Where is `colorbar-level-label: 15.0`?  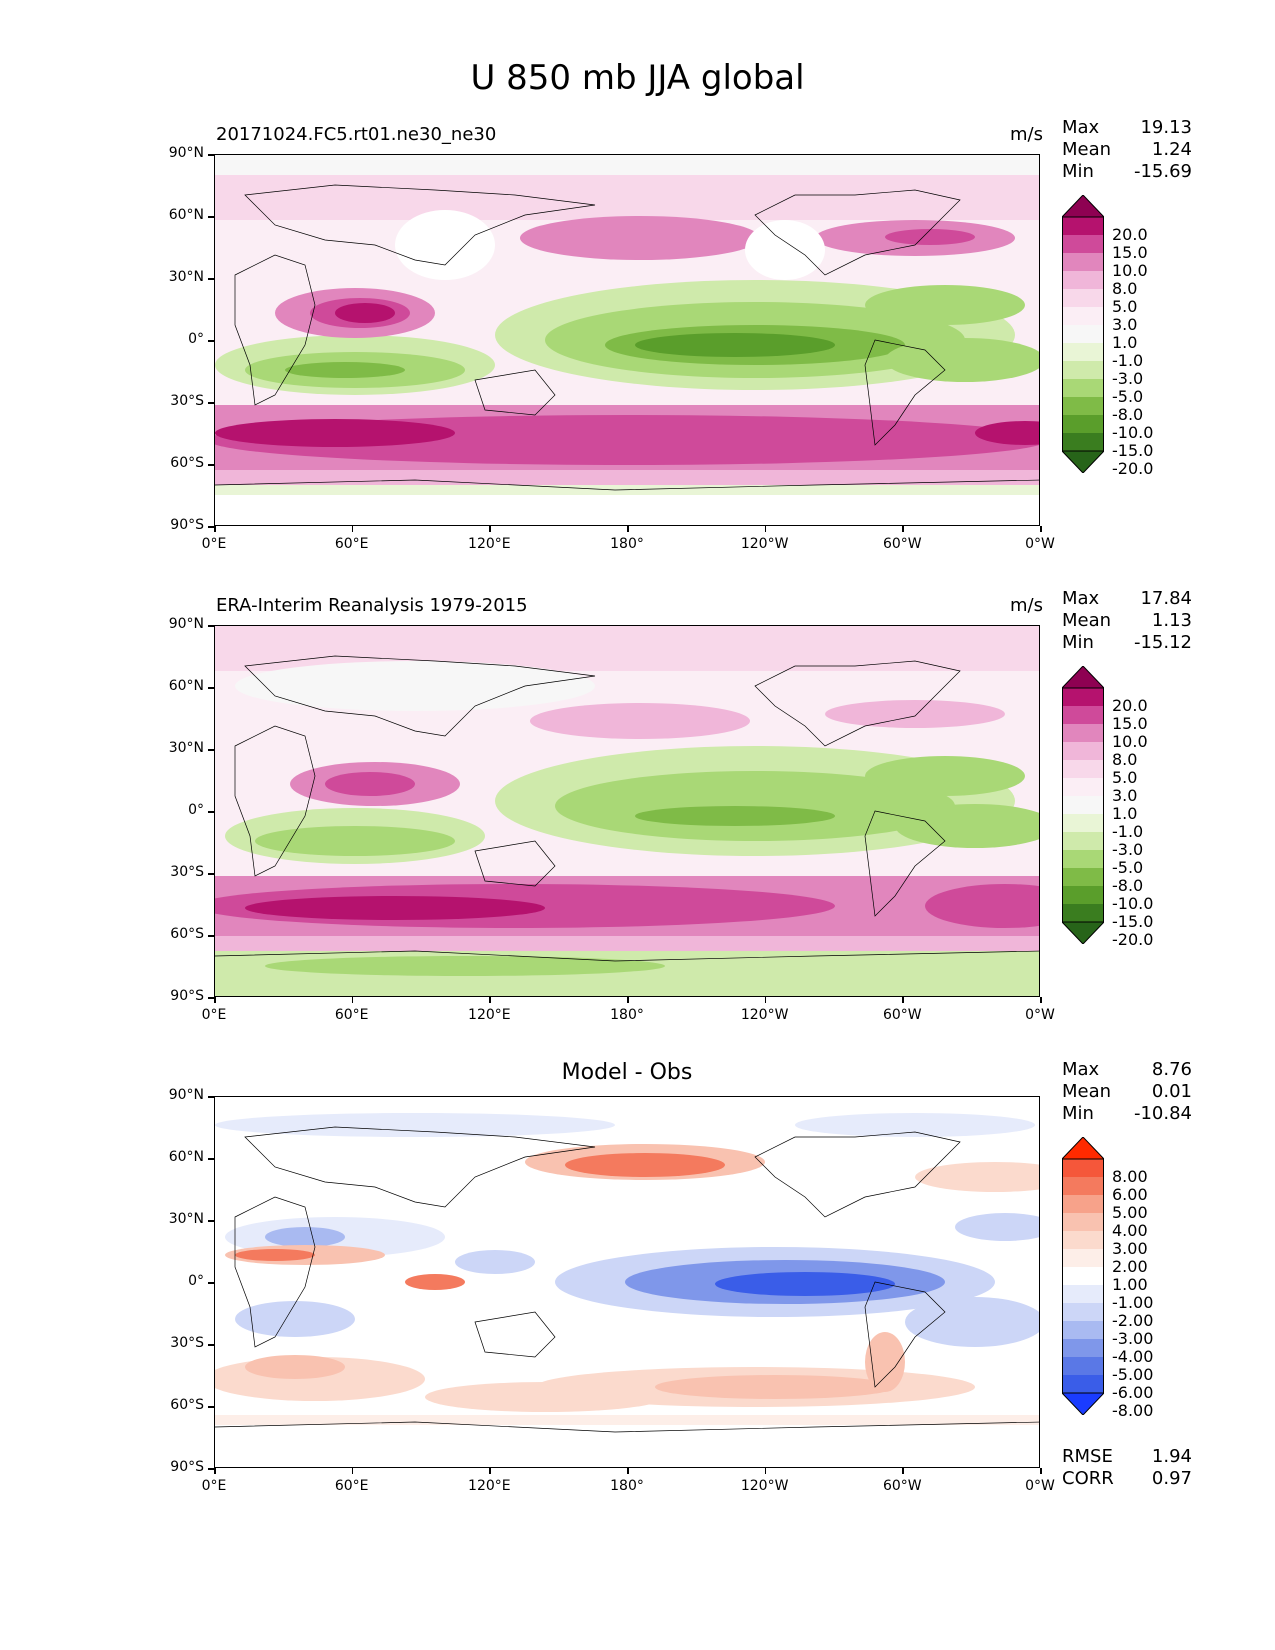 colorbar-level-label: 15.0 is located at coordinates (1130, 723).